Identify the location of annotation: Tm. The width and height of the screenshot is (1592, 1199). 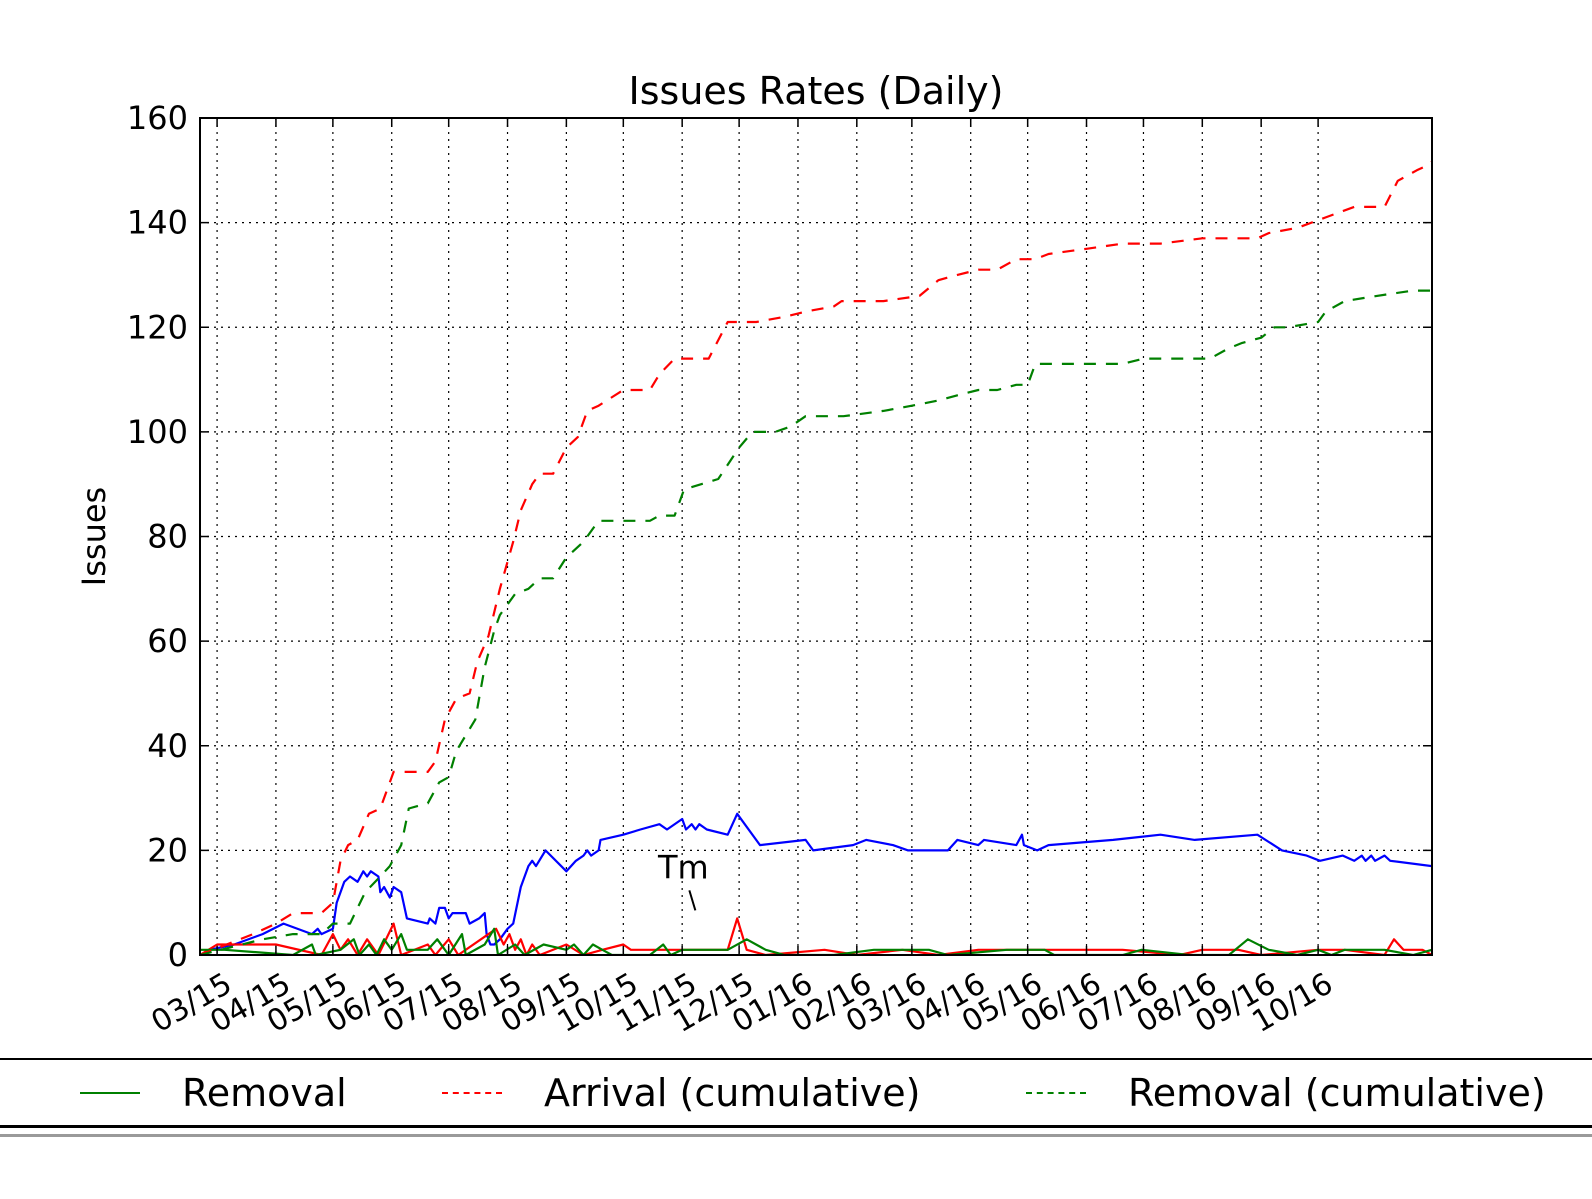
(683, 879).